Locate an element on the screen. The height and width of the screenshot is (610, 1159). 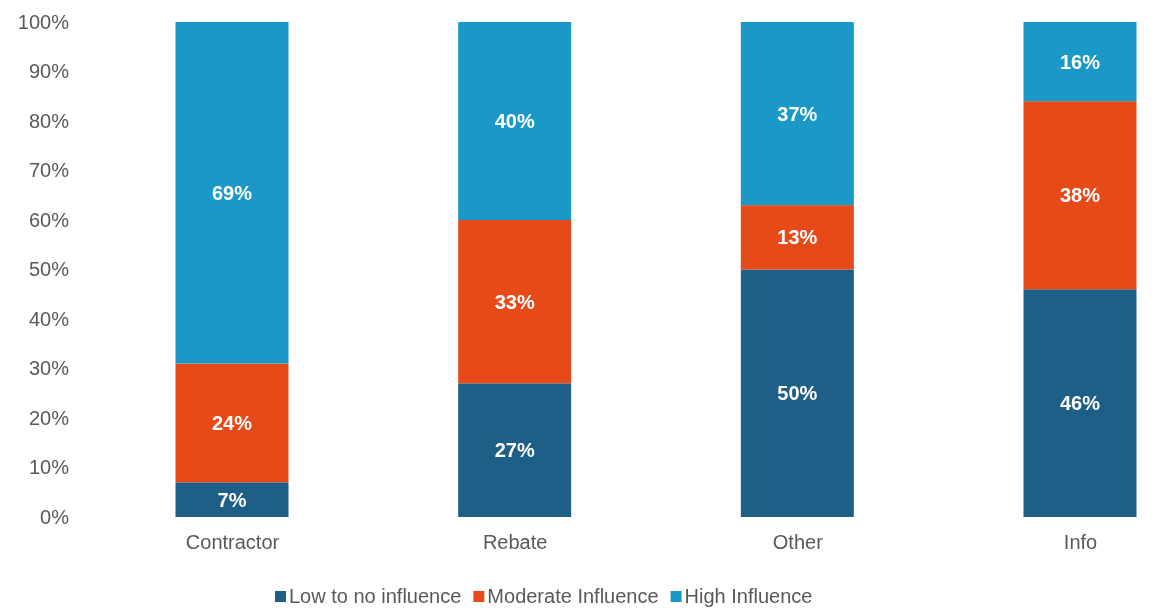
text: 46% is located at coordinates (1080, 403).